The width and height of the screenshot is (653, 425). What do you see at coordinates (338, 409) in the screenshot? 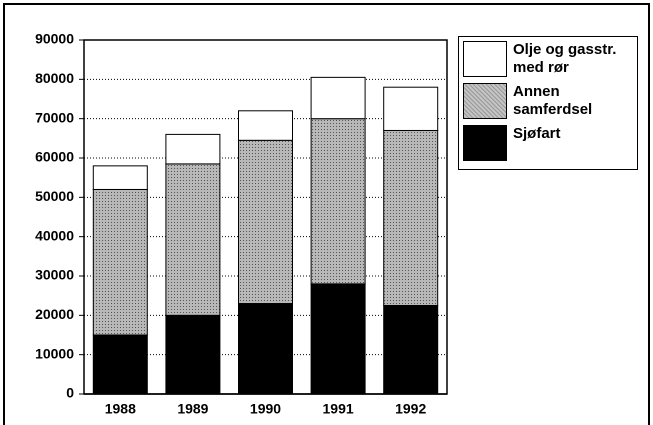
I see `x-tick-label: 1991` at bounding box center [338, 409].